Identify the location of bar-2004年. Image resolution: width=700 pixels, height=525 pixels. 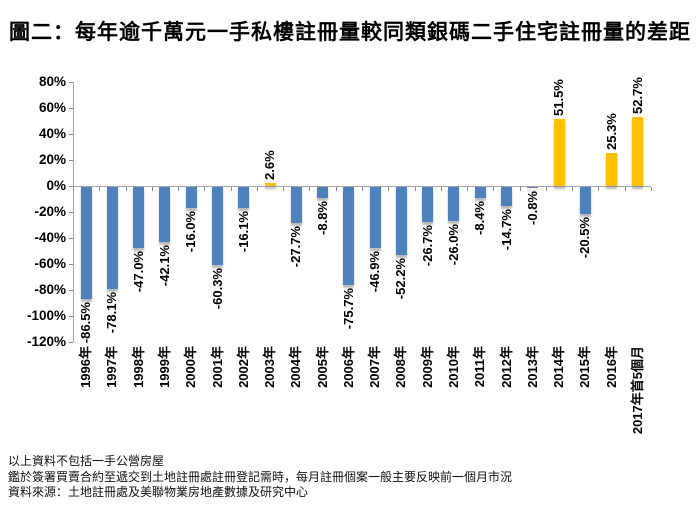
(296, 205).